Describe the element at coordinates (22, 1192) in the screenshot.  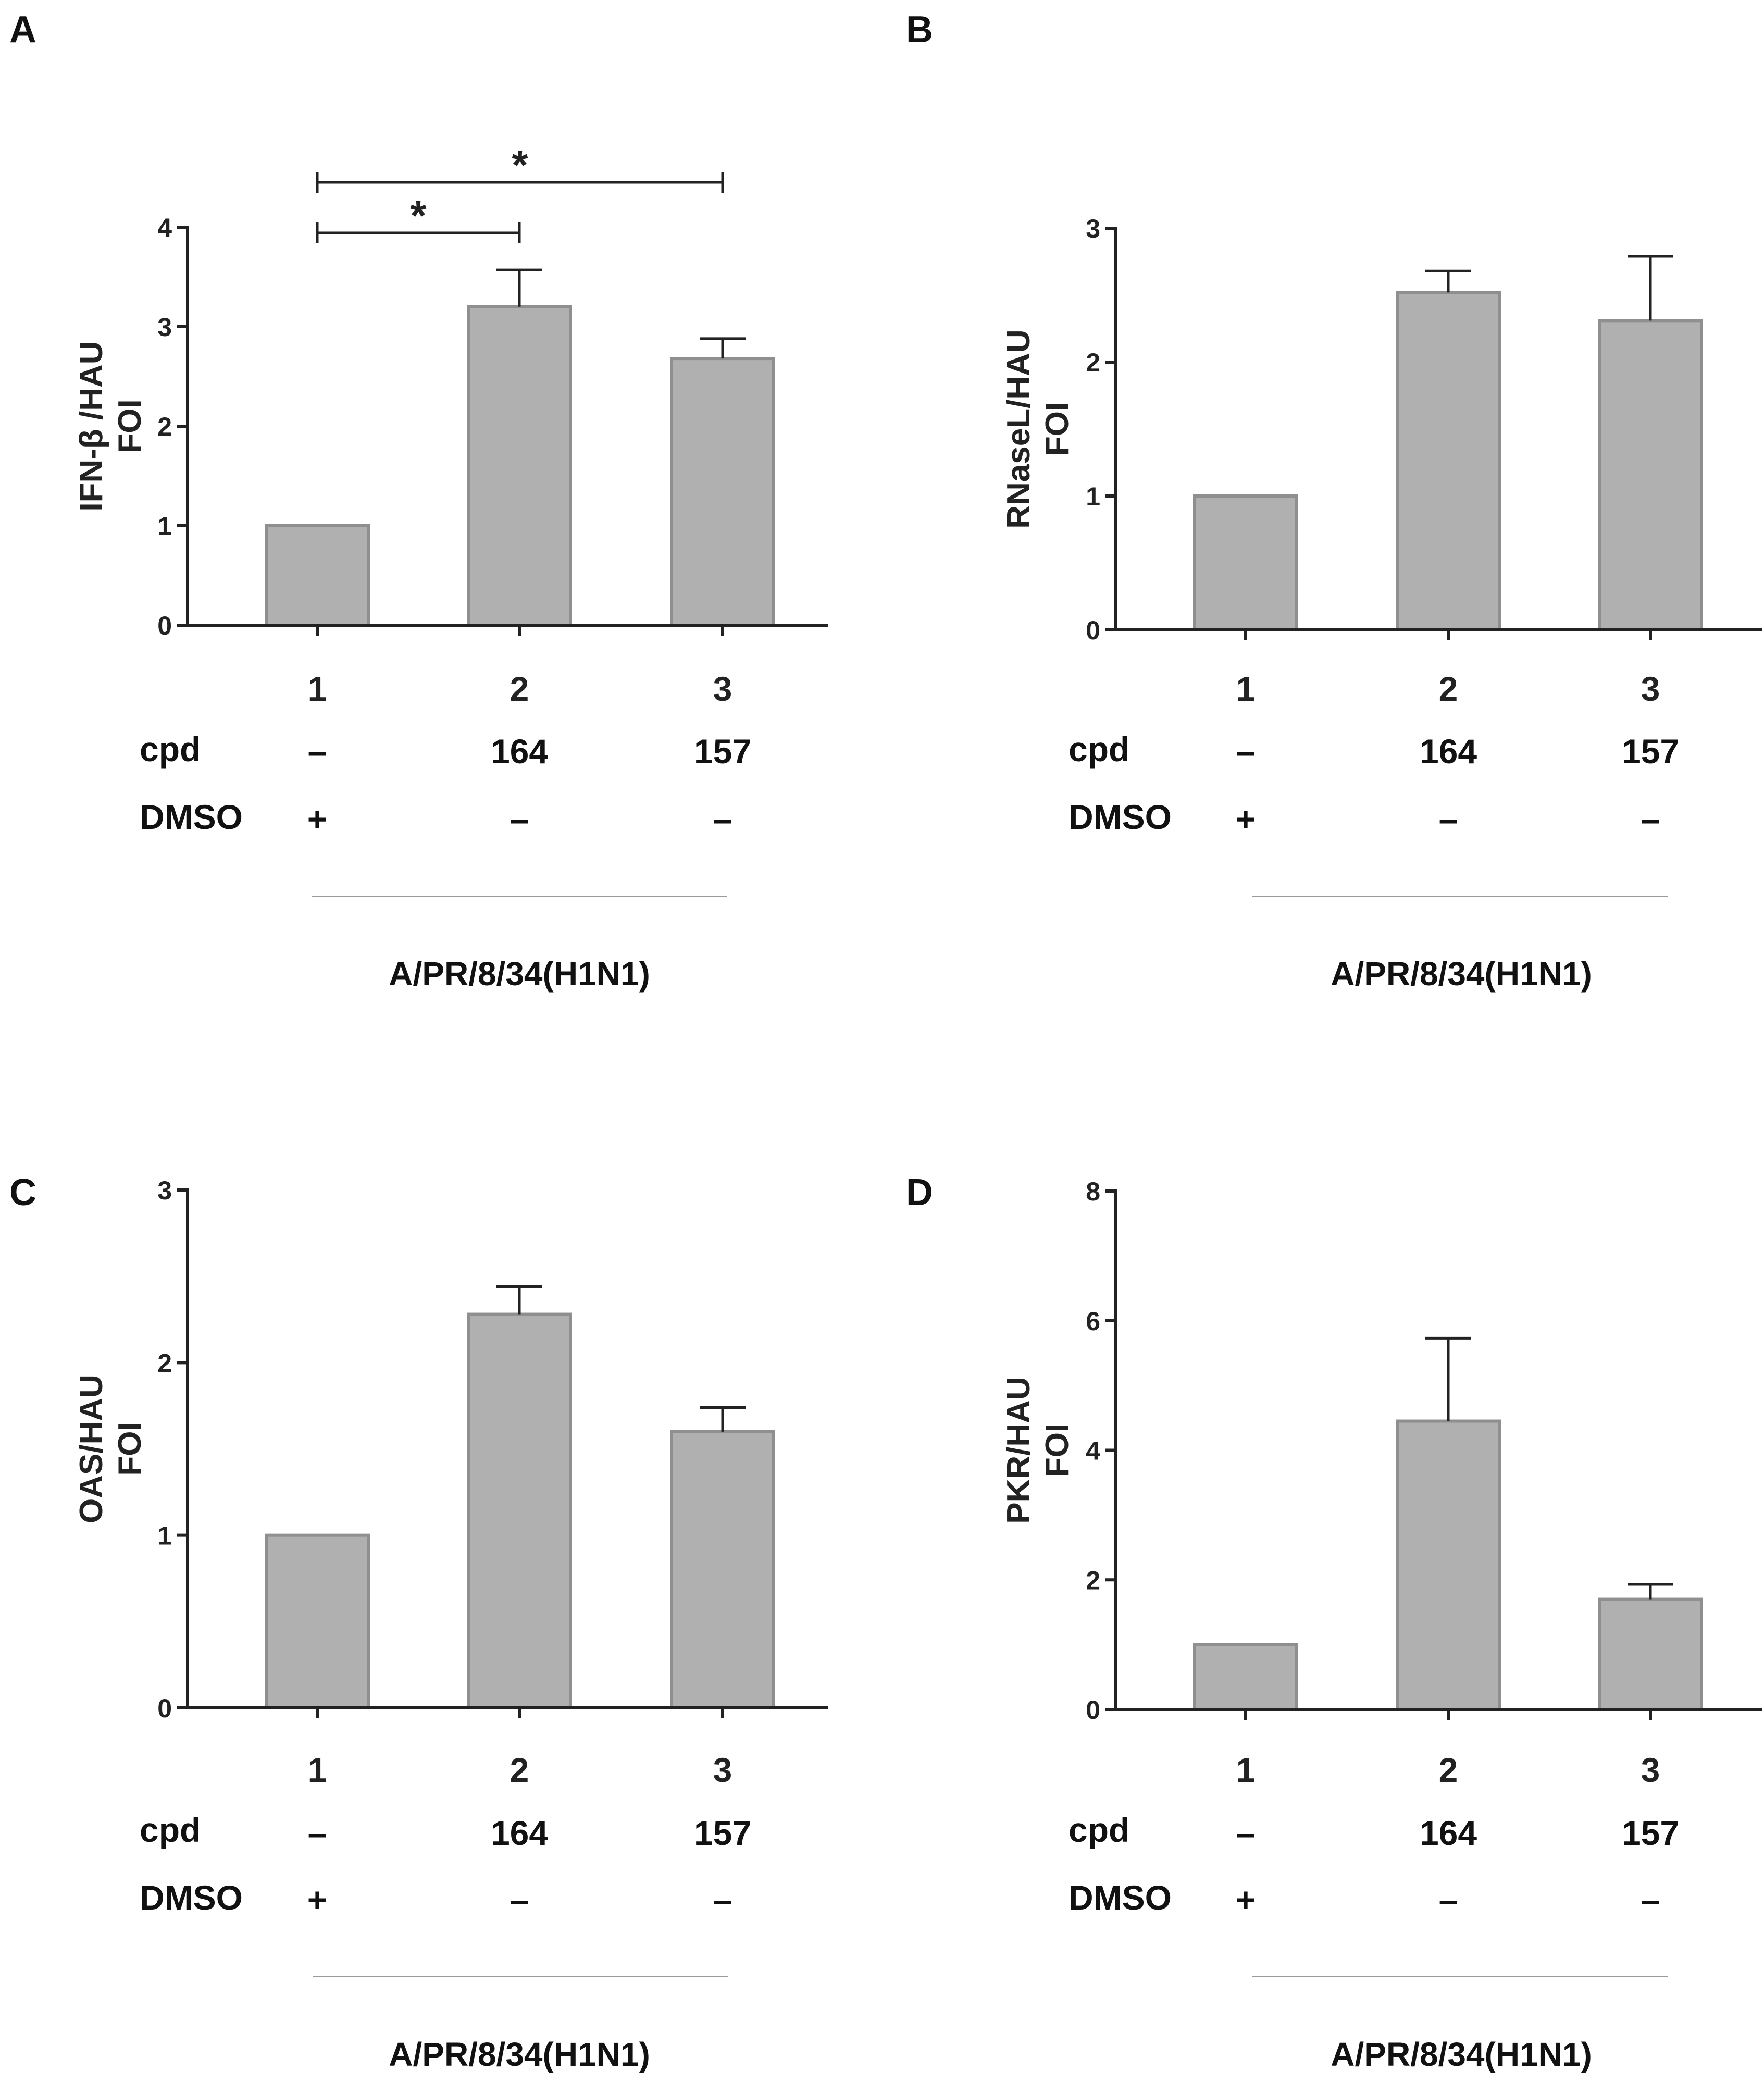
I see `panel-letter: C` at that location.